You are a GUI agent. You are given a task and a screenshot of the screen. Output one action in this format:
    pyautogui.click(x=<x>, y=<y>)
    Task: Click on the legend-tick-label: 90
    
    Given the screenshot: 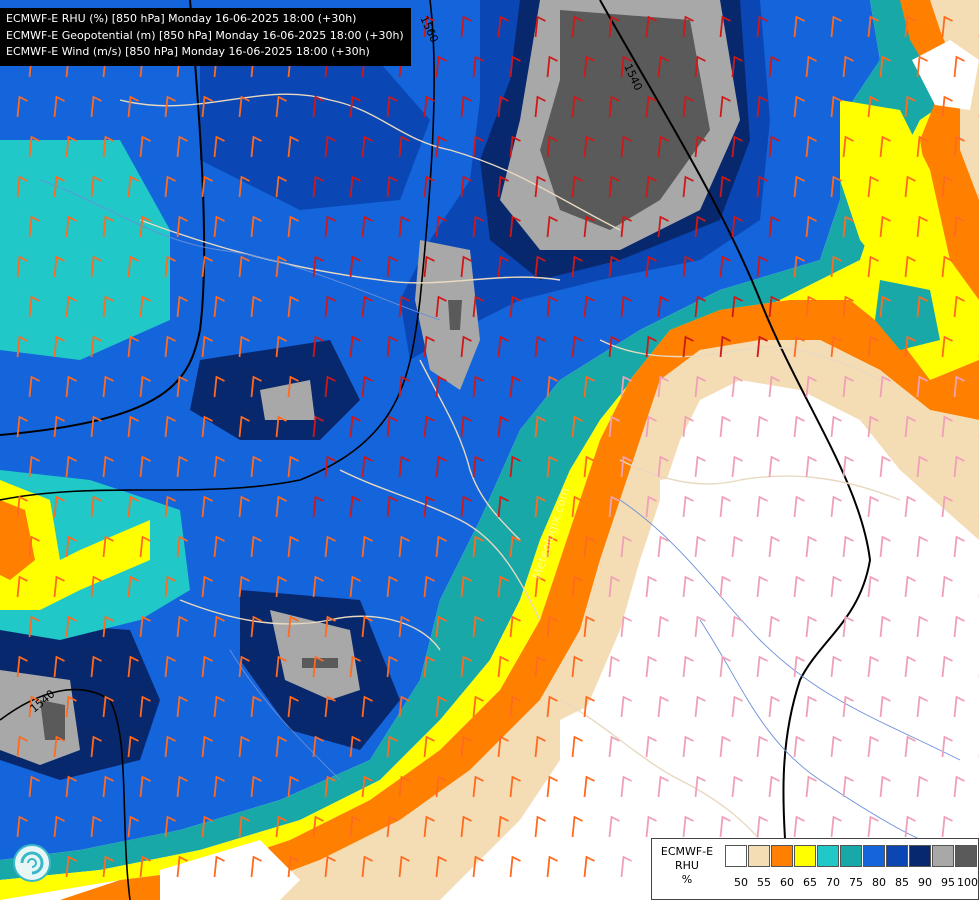 What is the action you would take?
    pyautogui.click(x=925, y=882)
    